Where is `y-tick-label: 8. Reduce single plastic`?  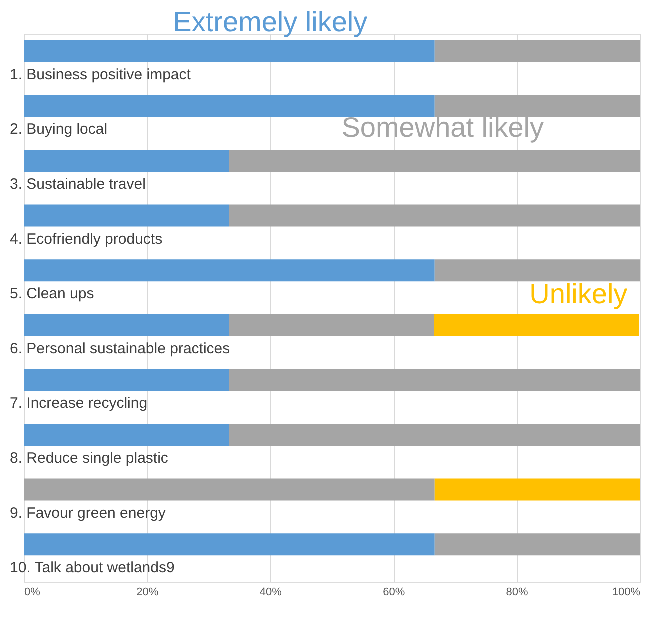
y-tick-label: 8. Reduce single plastic is located at coordinates (89, 458).